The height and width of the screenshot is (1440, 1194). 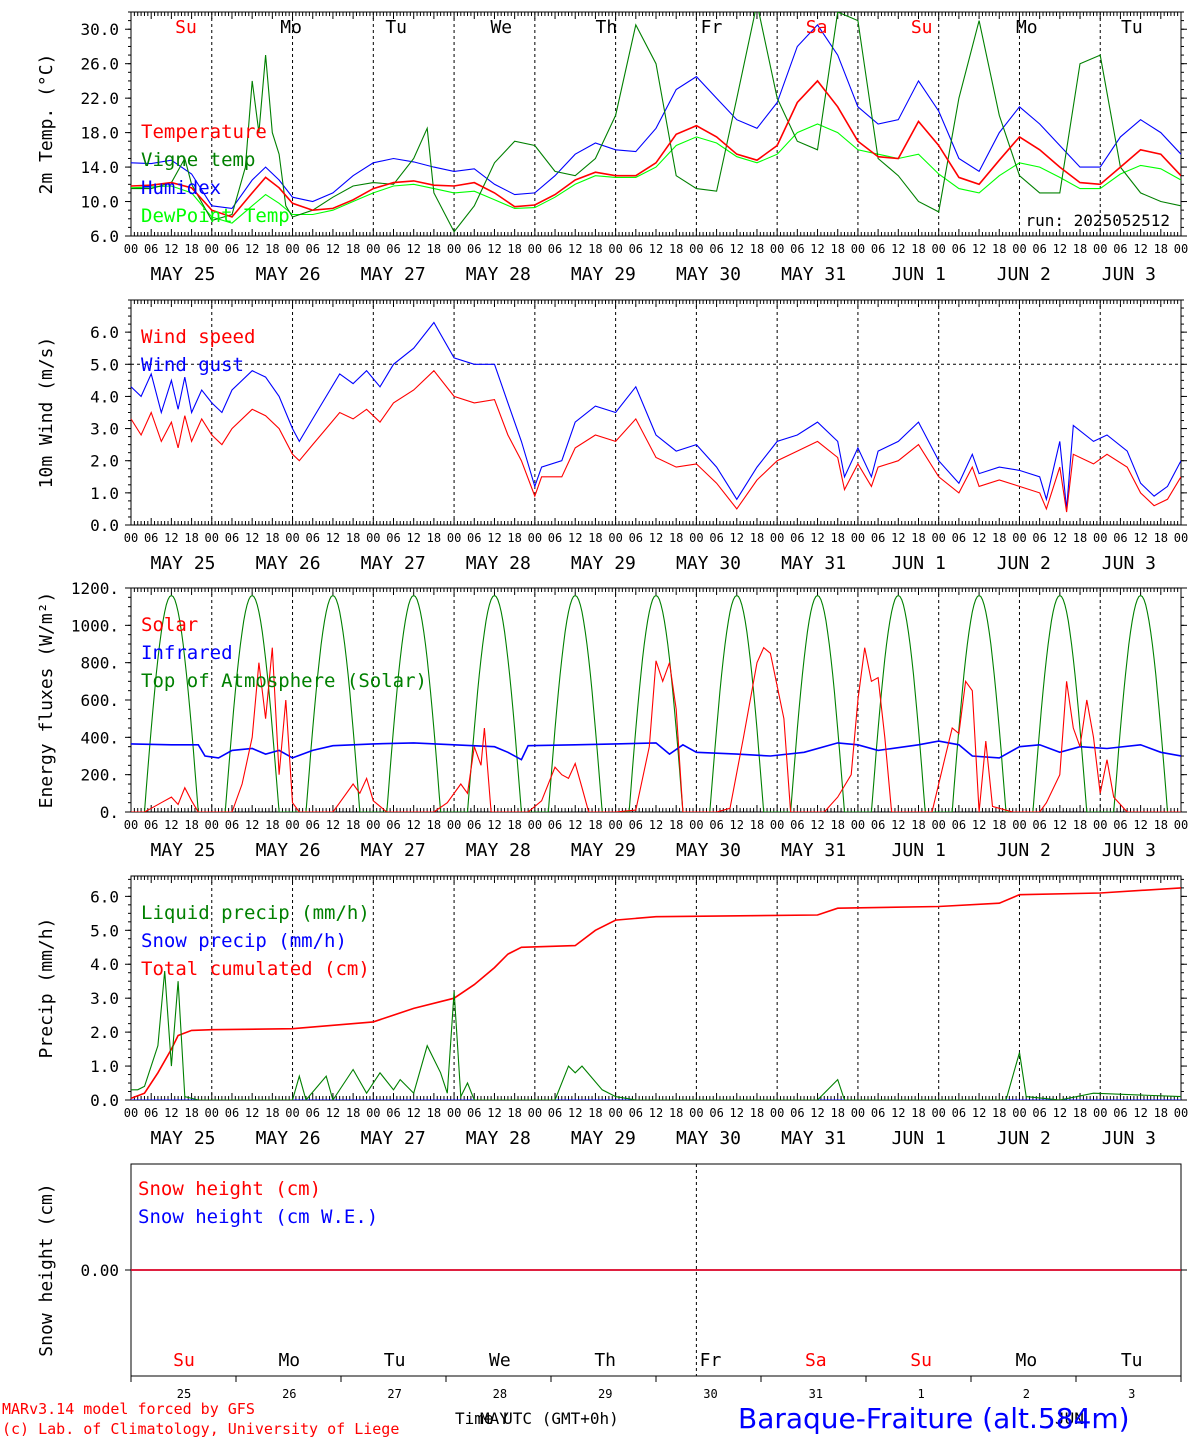 I want to click on date-label: MAY 27, so click(x=393, y=563).